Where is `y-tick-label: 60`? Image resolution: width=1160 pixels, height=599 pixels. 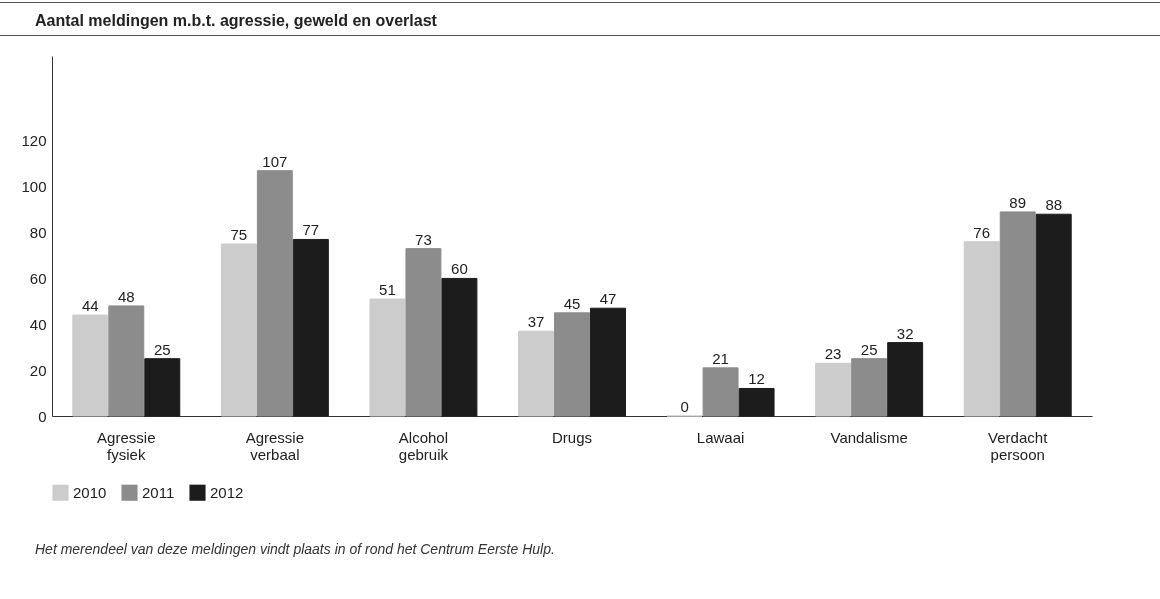
y-tick-label: 60 is located at coordinates (38, 278).